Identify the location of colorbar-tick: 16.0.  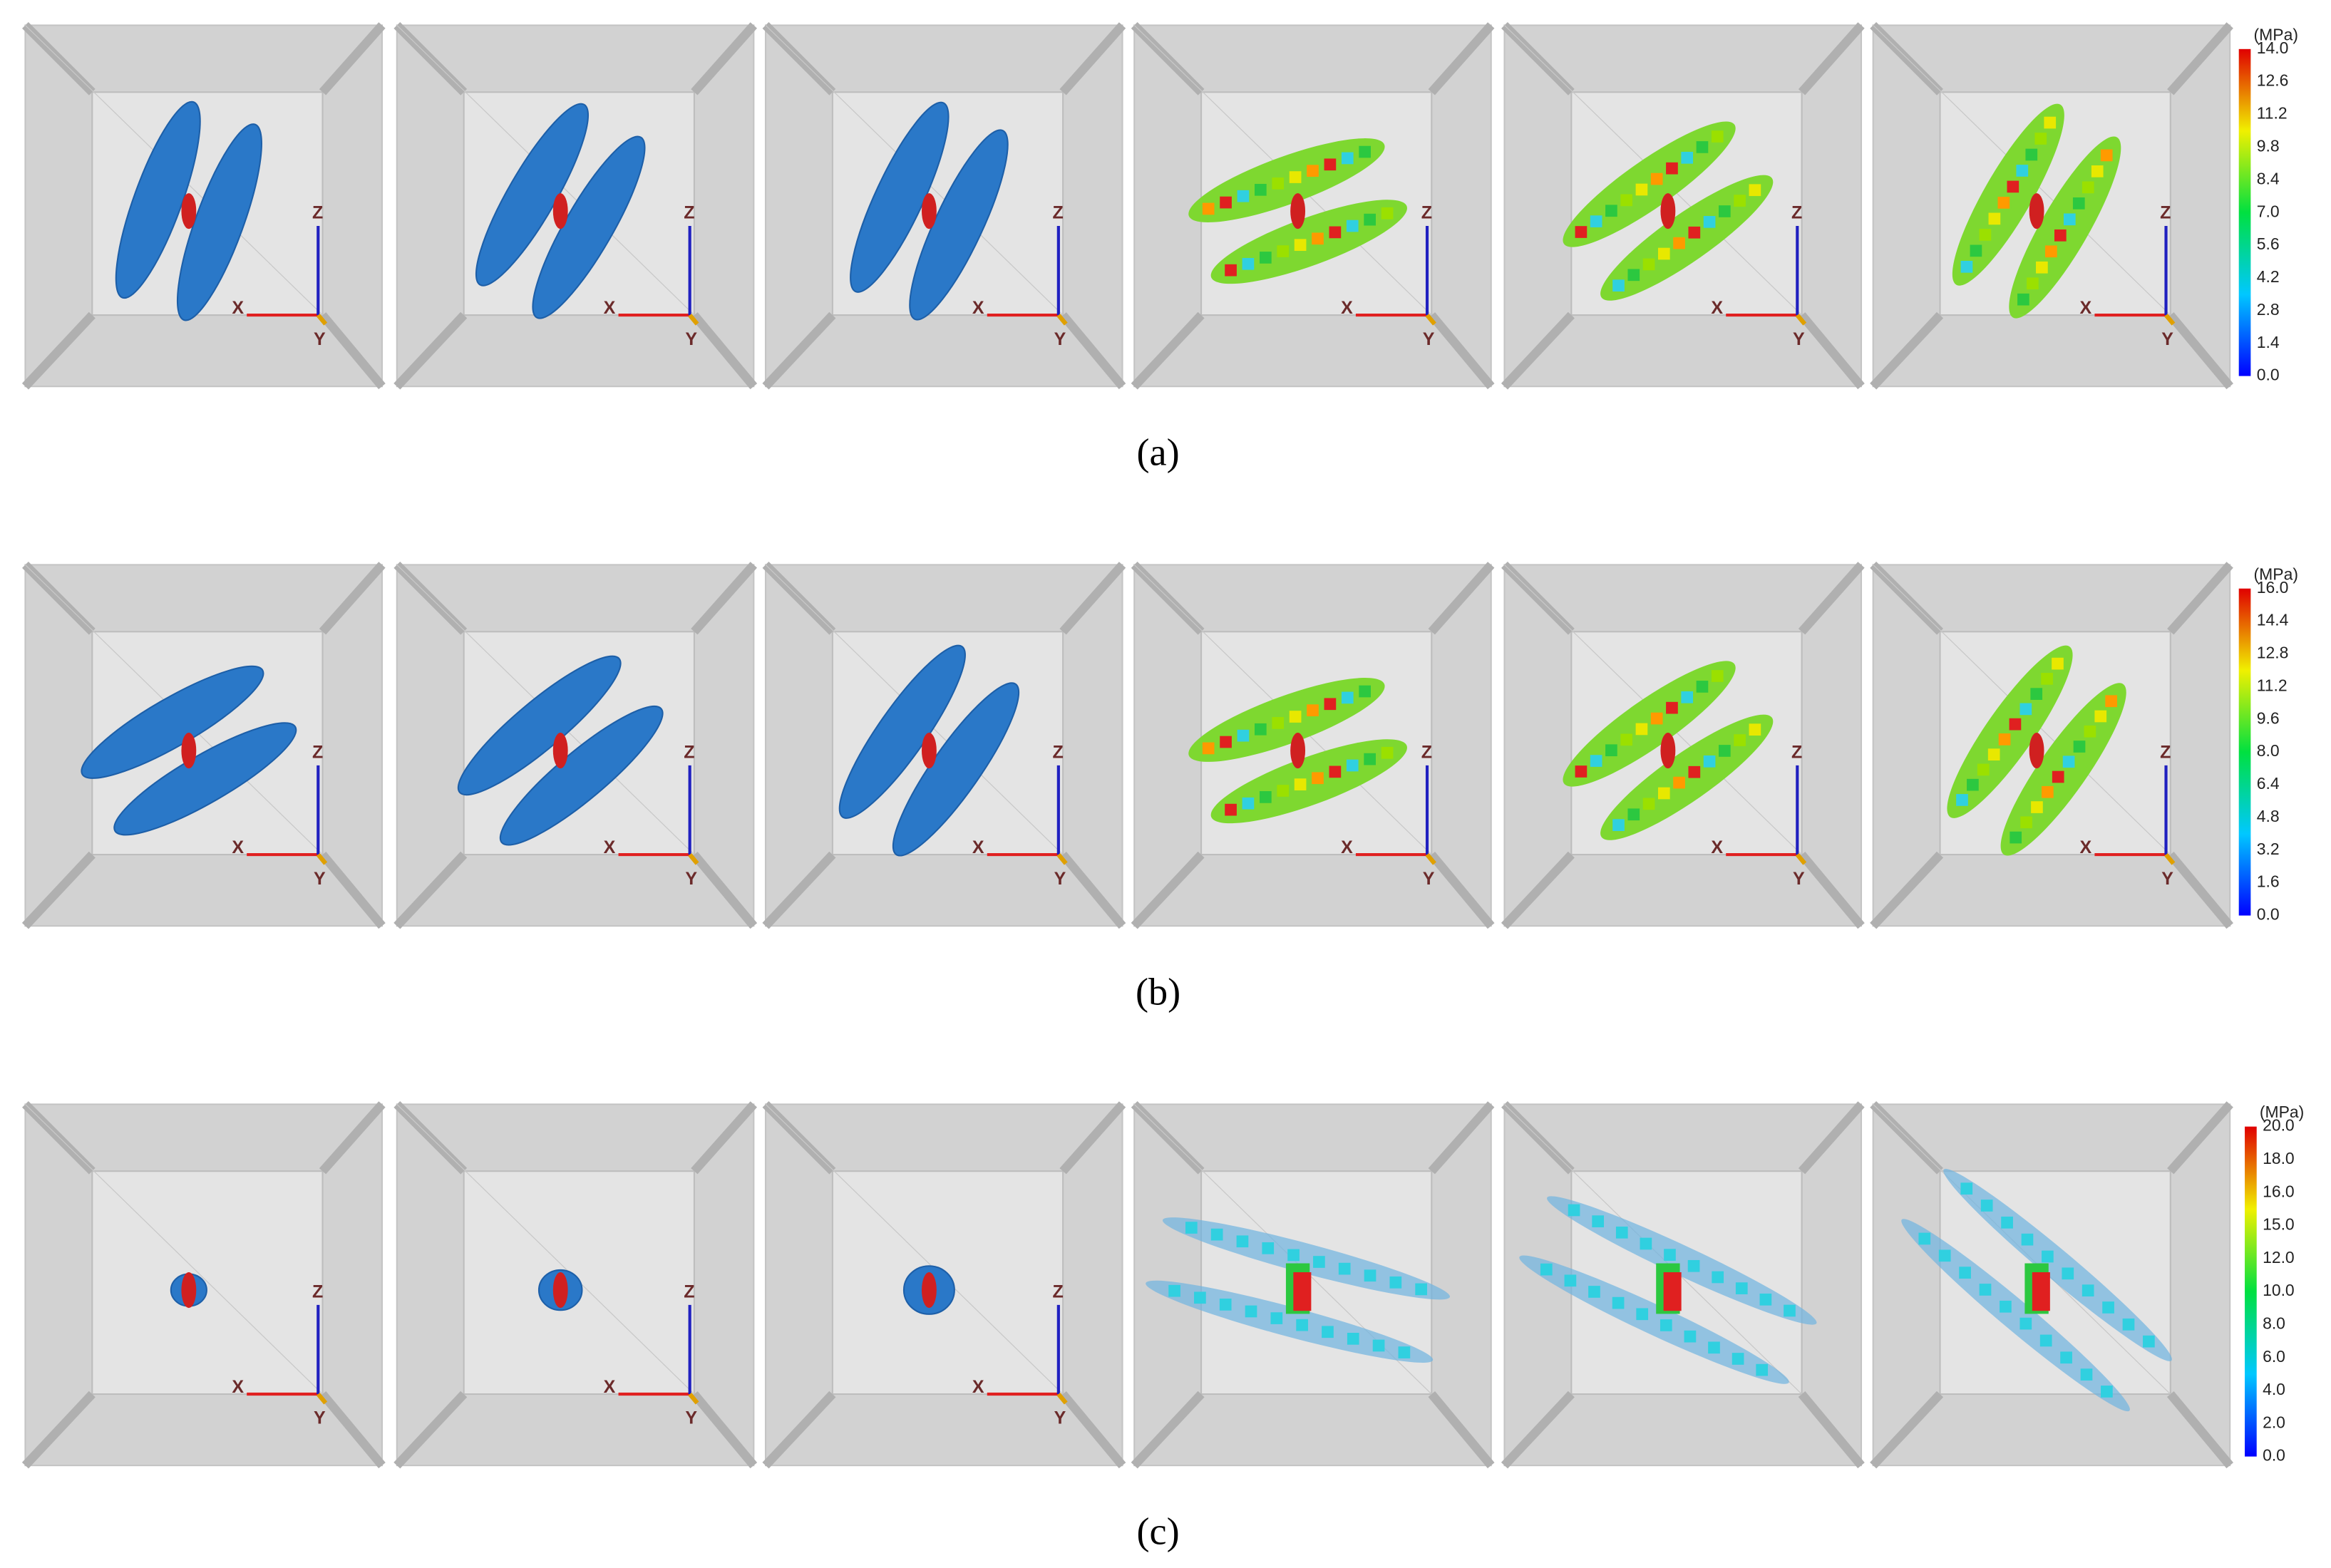
(2273, 588).